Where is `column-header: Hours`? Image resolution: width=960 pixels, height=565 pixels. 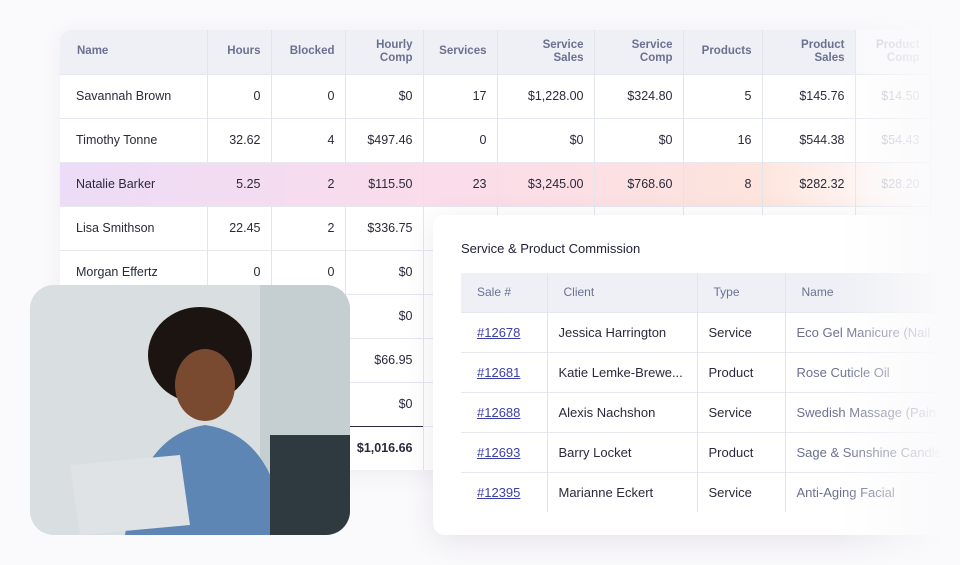
column-header: Hours is located at coordinates (239, 52).